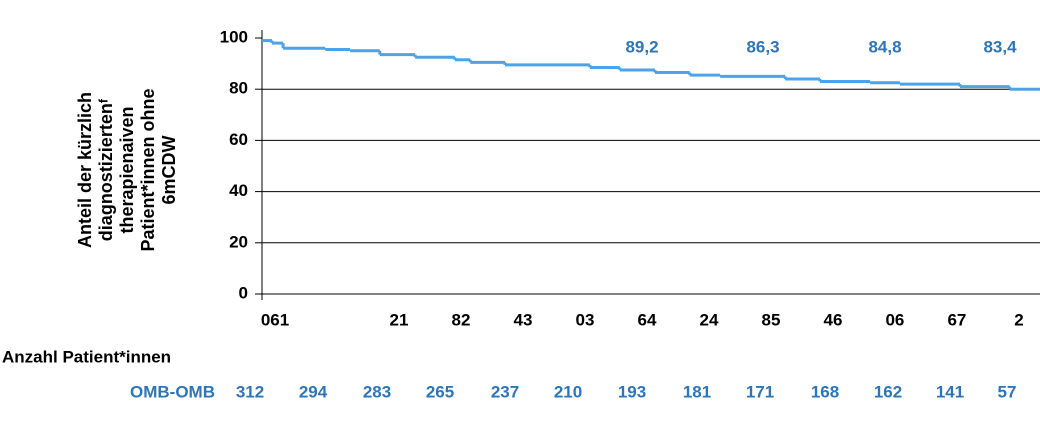 This screenshot has height=430, width=1040. I want to click on y-tick-label: 0, so click(243, 292).